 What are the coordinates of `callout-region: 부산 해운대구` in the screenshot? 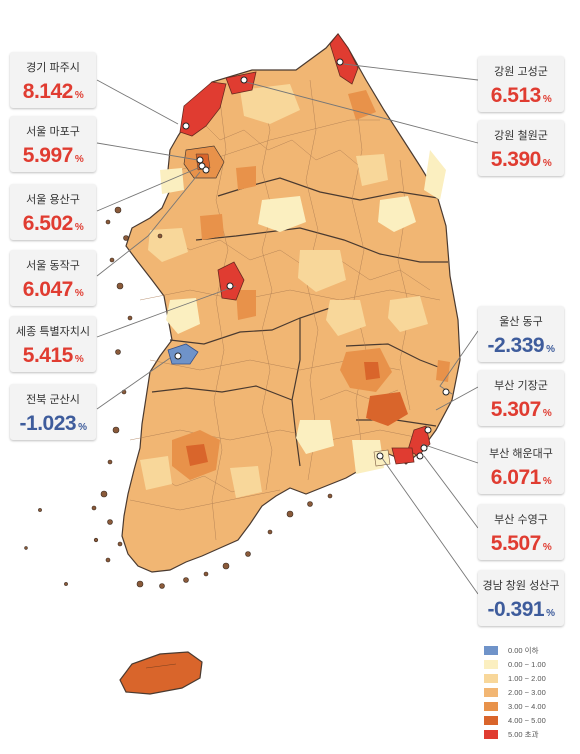 It's located at (521, 454).